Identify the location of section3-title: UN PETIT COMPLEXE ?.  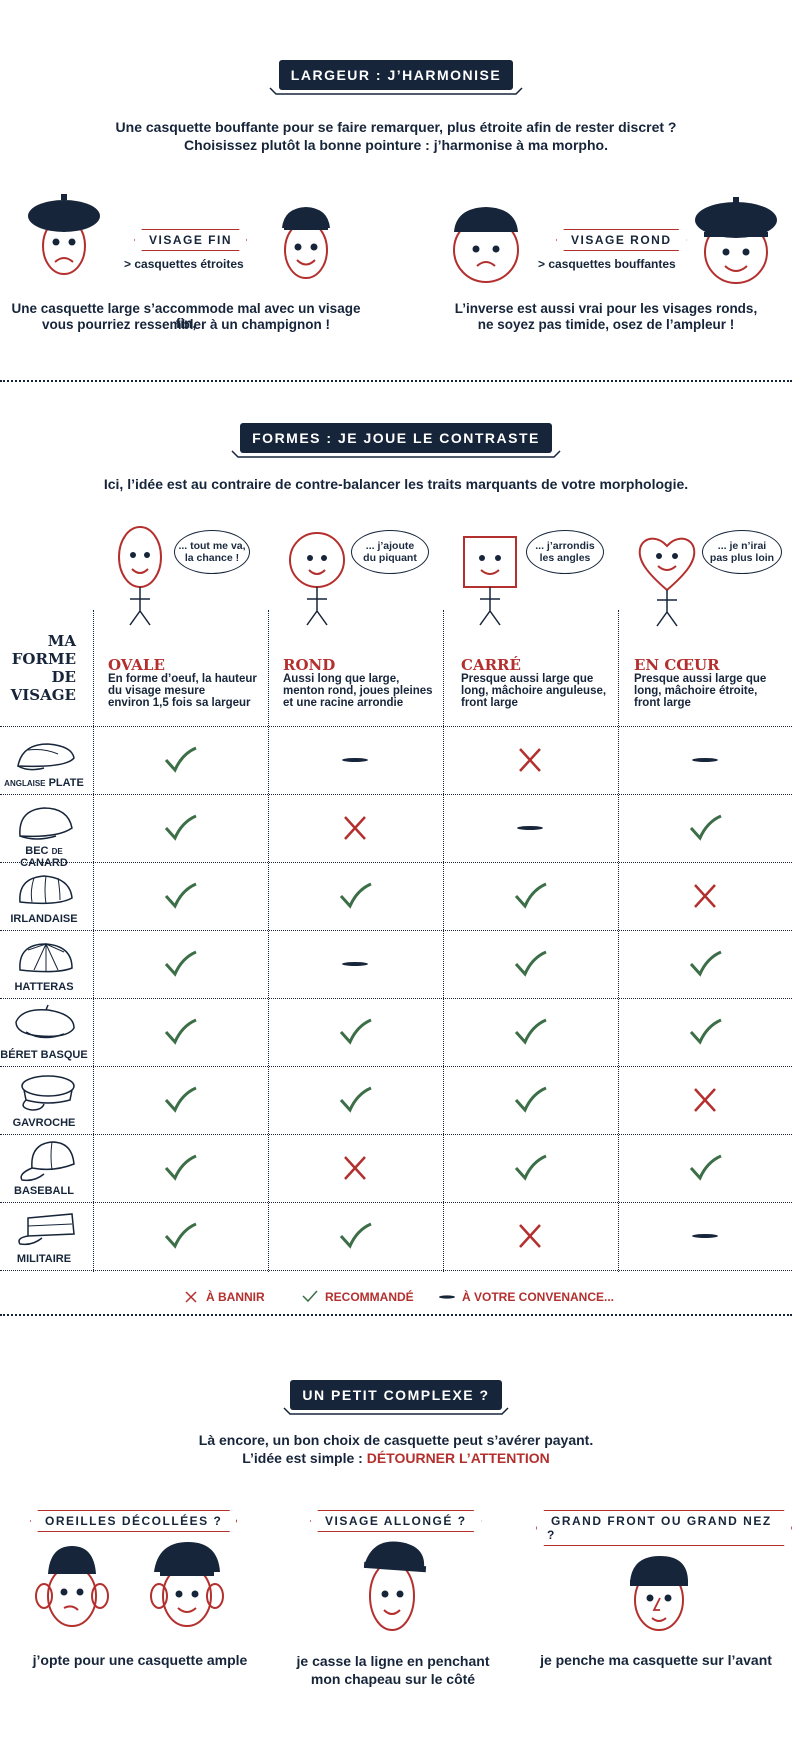
(396, 1395).